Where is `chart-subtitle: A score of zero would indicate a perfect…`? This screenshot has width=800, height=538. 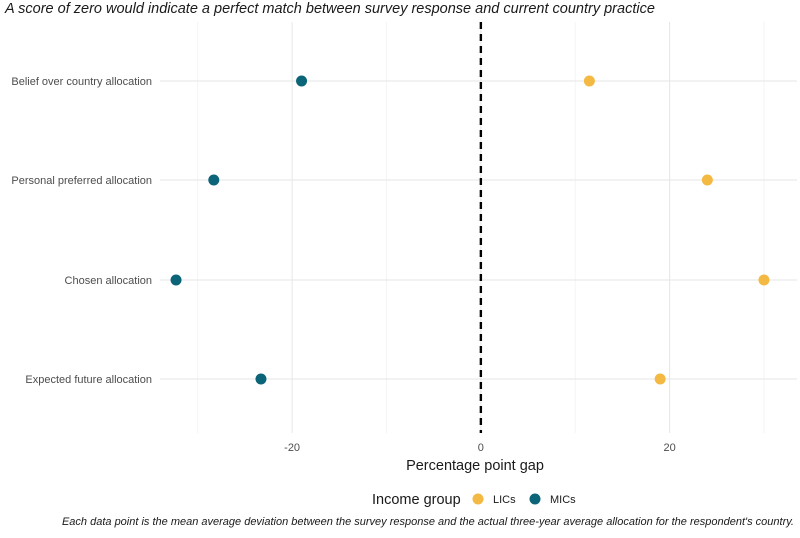 chart-subtitle: A score of zero would indicate a perfect… is located at coordinates (330, 9).